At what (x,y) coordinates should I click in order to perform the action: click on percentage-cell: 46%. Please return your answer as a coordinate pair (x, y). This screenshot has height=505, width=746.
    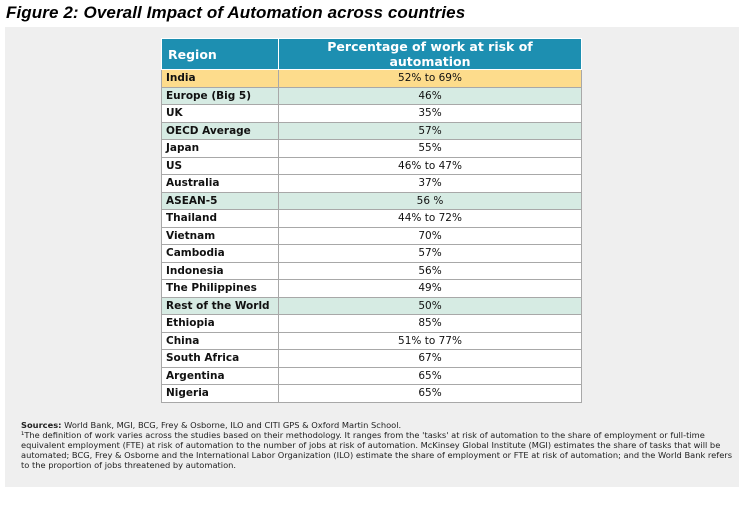
    Looking at the image, I should click on (430, 95).